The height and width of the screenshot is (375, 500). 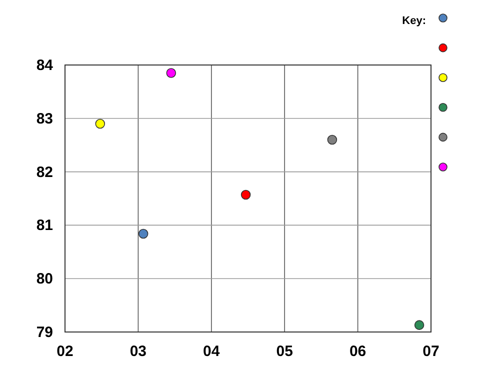 I want to click on x-tick-label: 04, so click(x=211, y=351).